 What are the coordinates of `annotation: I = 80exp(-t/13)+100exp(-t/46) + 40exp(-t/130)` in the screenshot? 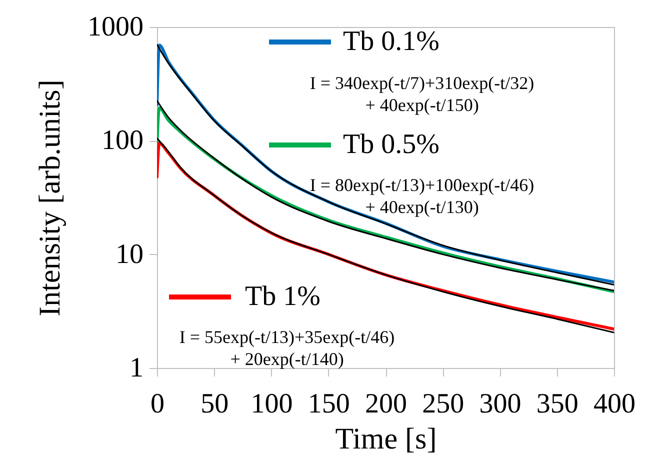 It's located at (422, 196).